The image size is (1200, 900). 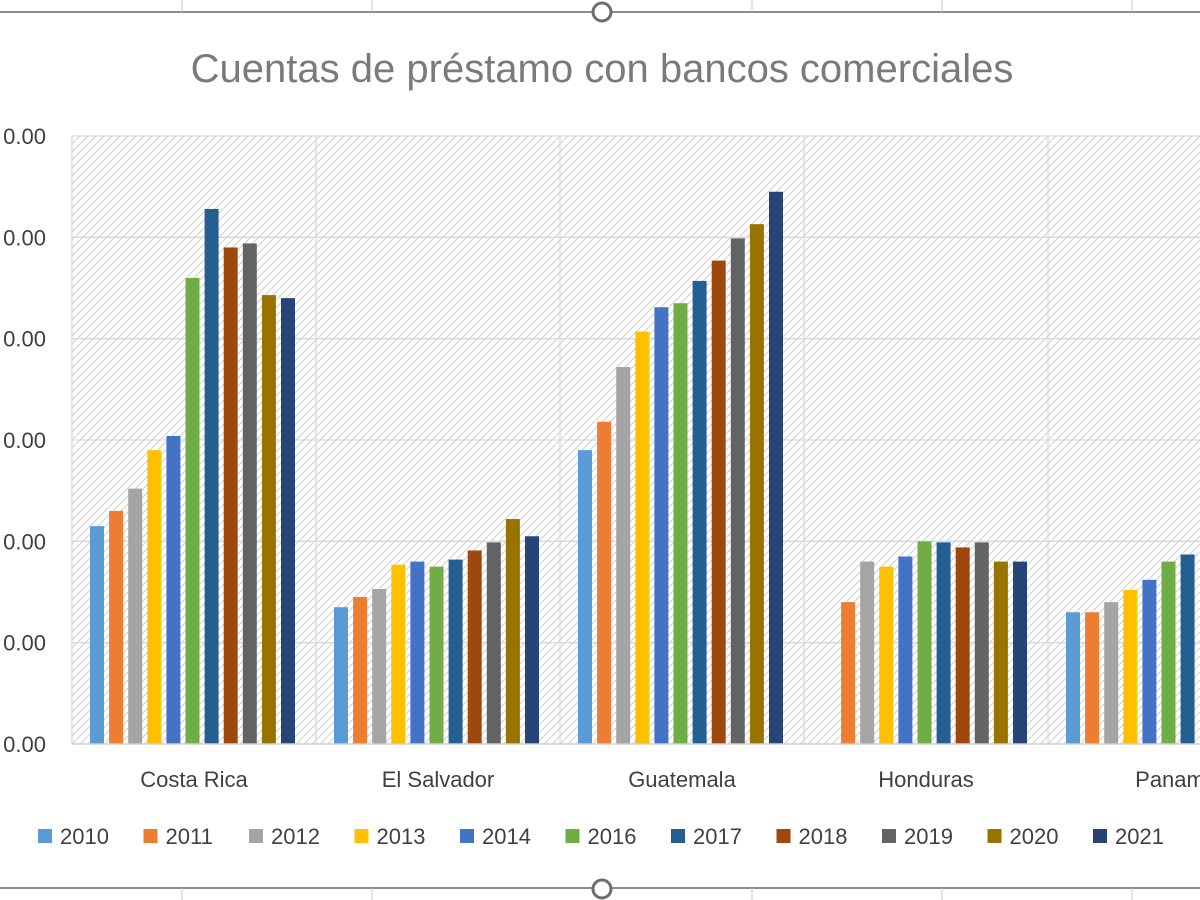 I want to click on legend-label-2013: 2013, so click(x=401, y=836).